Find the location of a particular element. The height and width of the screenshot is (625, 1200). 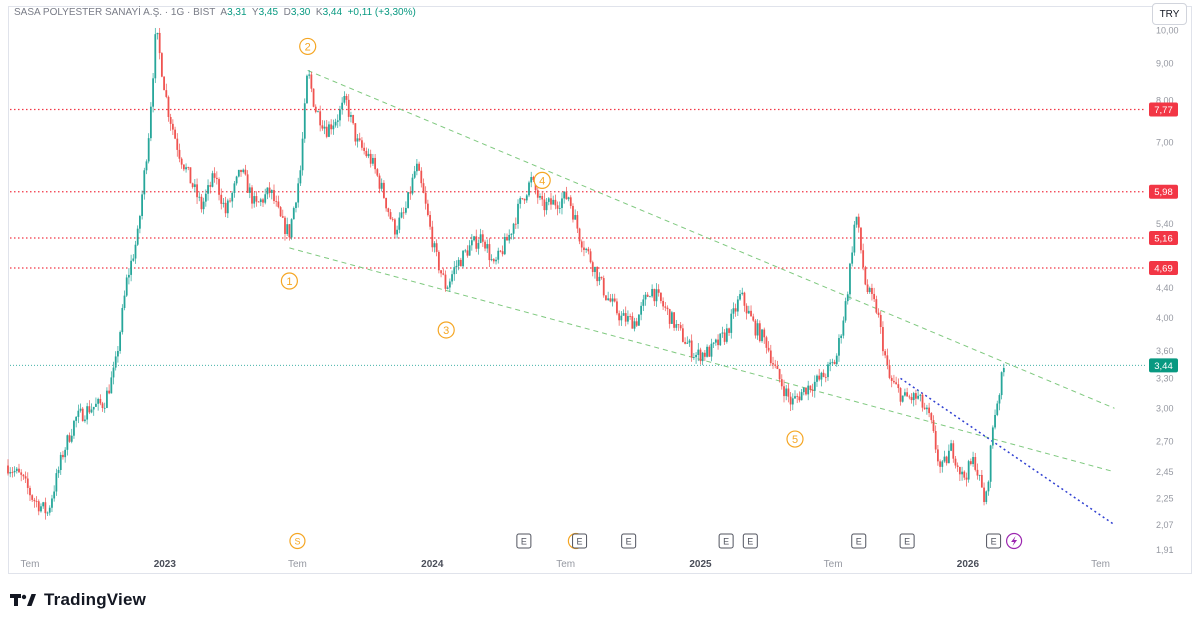

price-change: +0,11 (+3,30%) is located at coordinates (381, 12).